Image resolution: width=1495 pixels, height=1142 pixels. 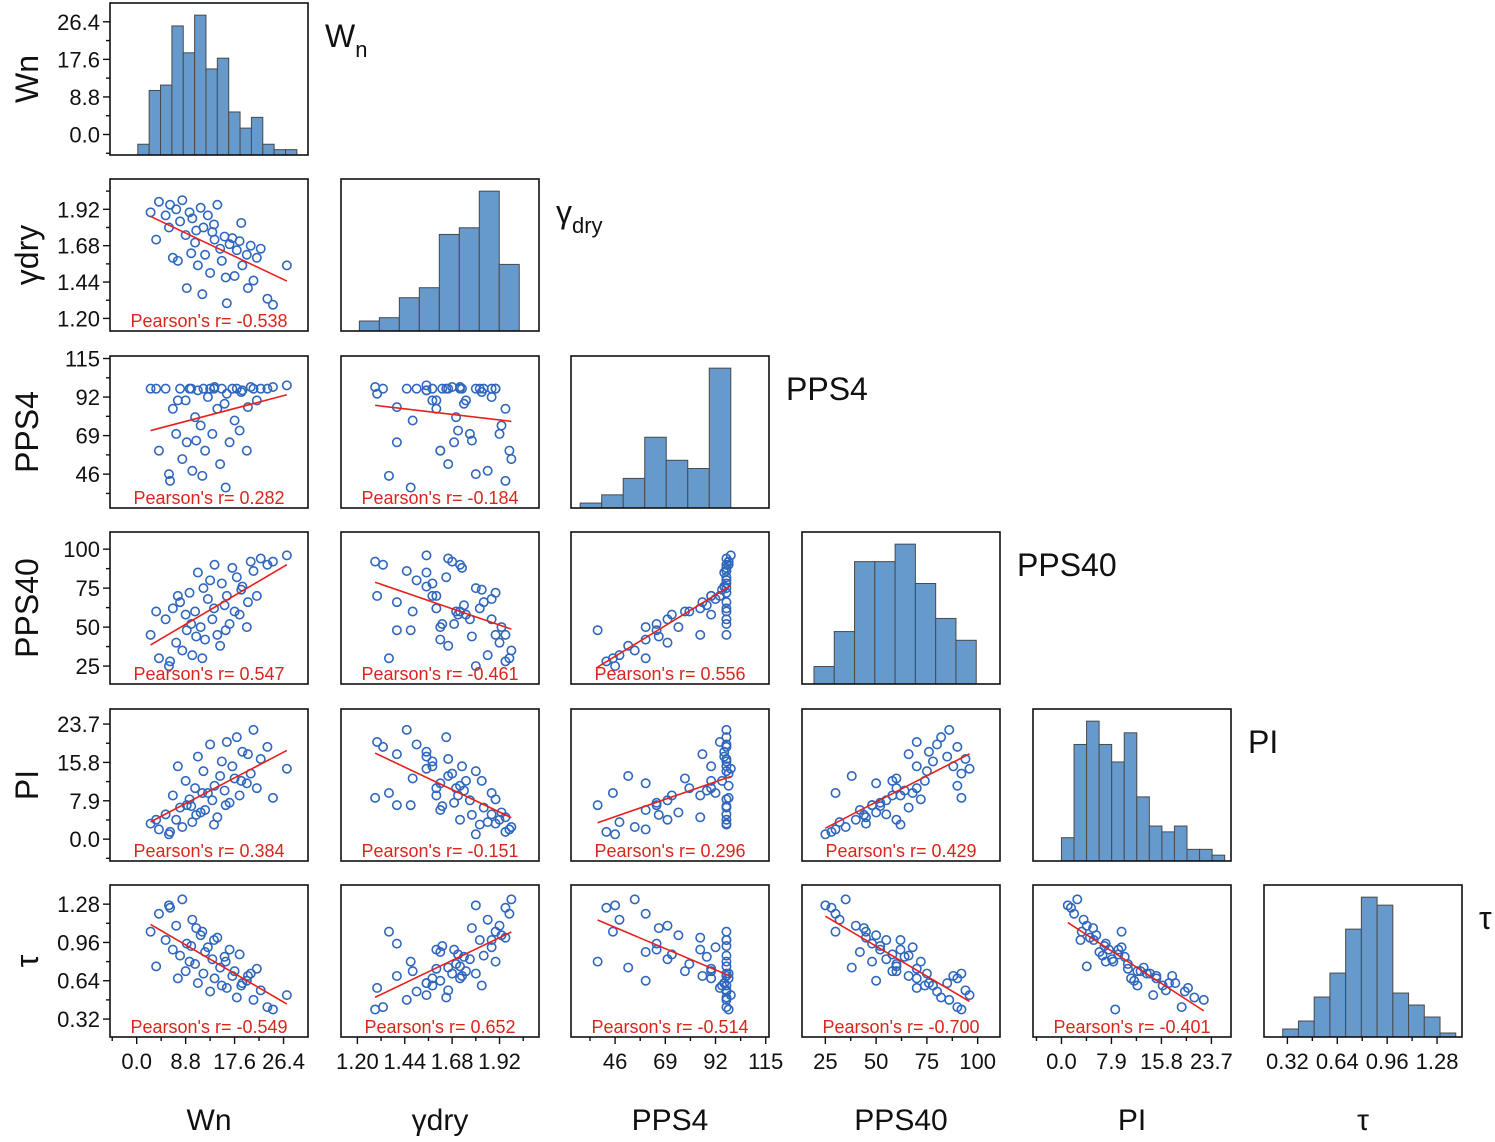 I want to click on y-axis-PPS4: 46 69 92 115 PPS4, so click(x=59, y=421).